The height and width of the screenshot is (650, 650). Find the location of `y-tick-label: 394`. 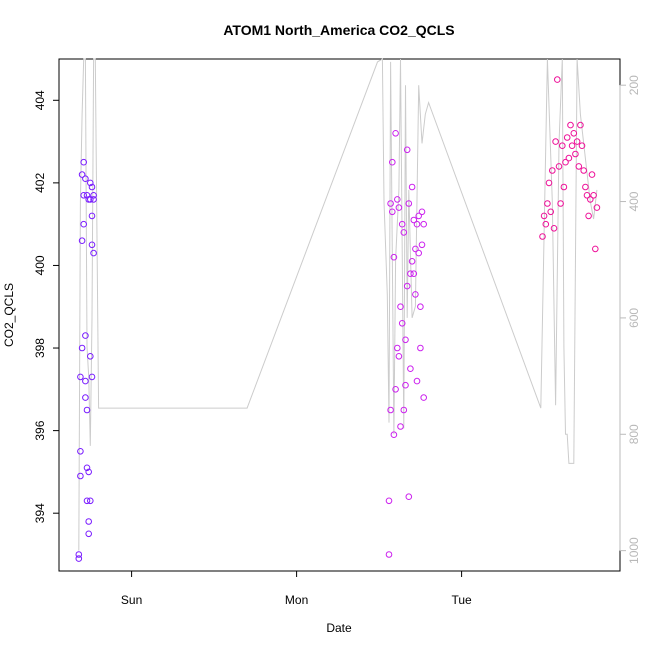

y-tick-label: 394 is located at coordinates (40, 513).